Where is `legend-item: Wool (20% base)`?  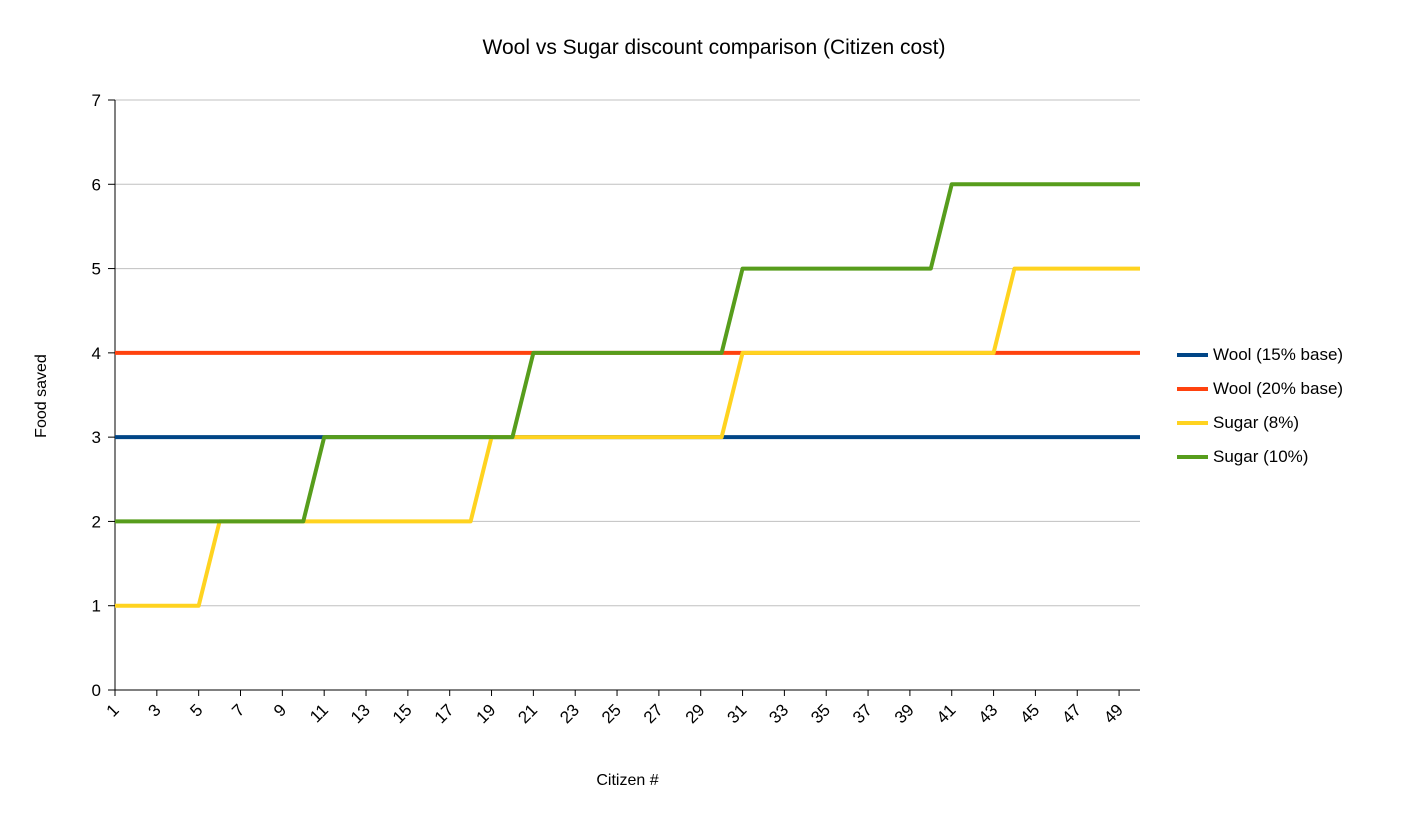 legend-item: Wool (20% base) is located at coordinates (1260, 389).